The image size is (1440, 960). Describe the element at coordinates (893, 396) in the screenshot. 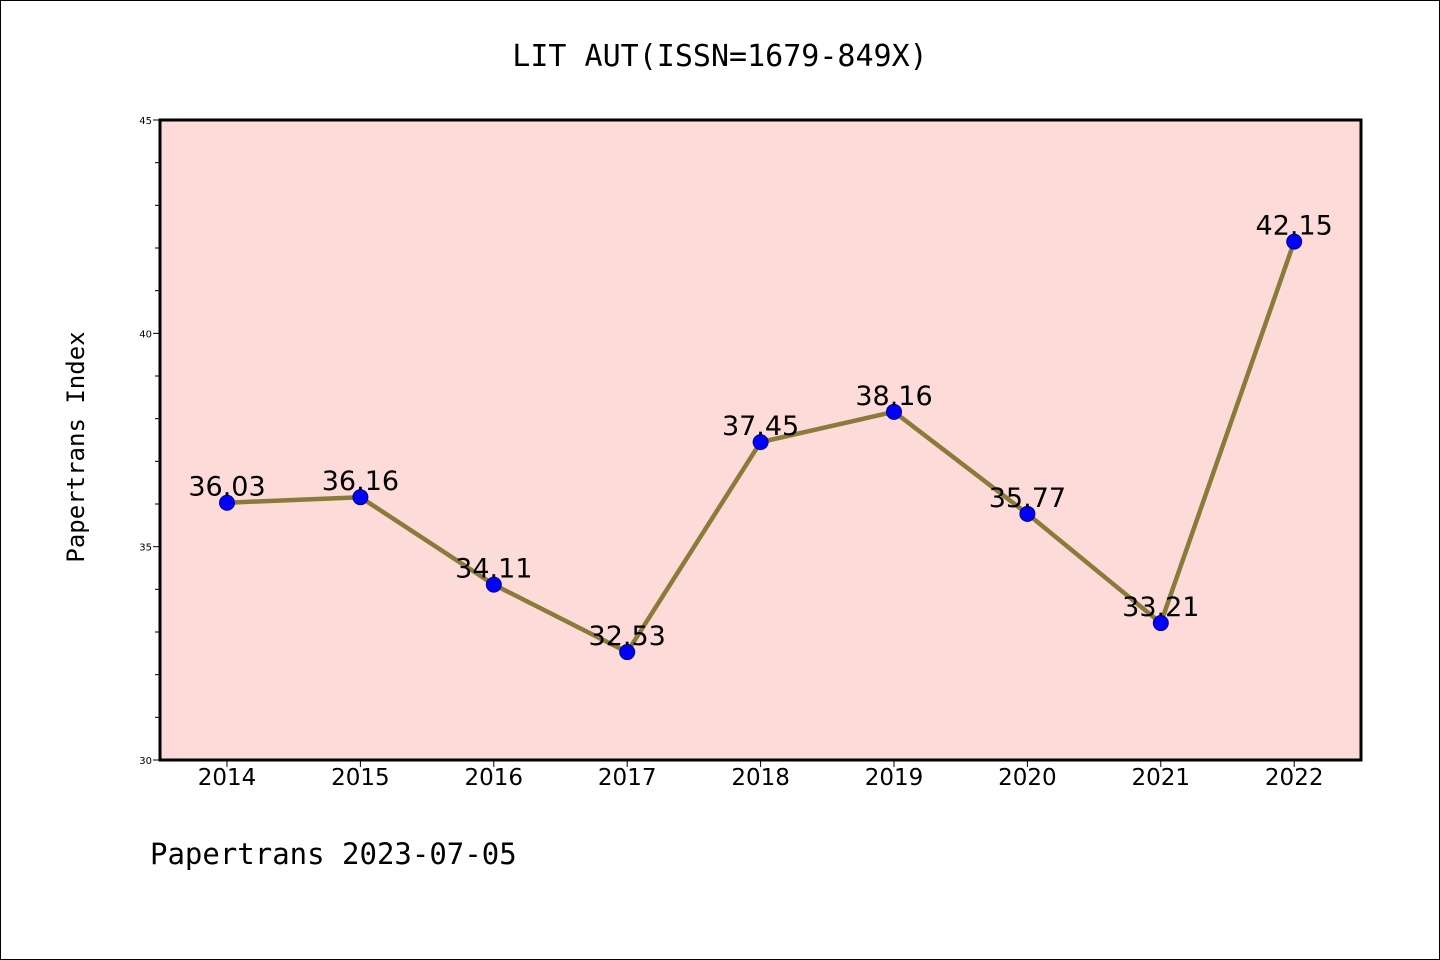

I see `data-label: 38.16` at that location.